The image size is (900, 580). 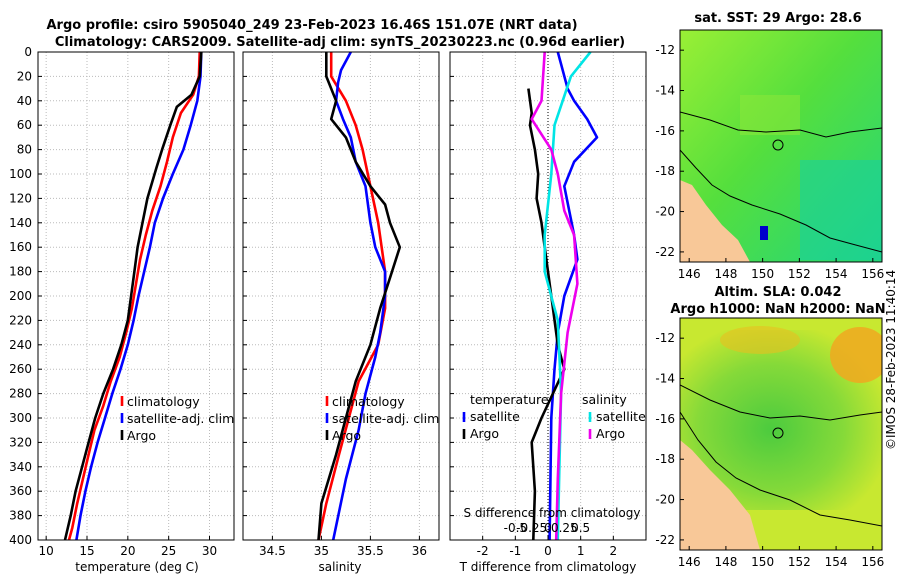 I want to click on x-tick-label: 10, so click(x=46, y=551).